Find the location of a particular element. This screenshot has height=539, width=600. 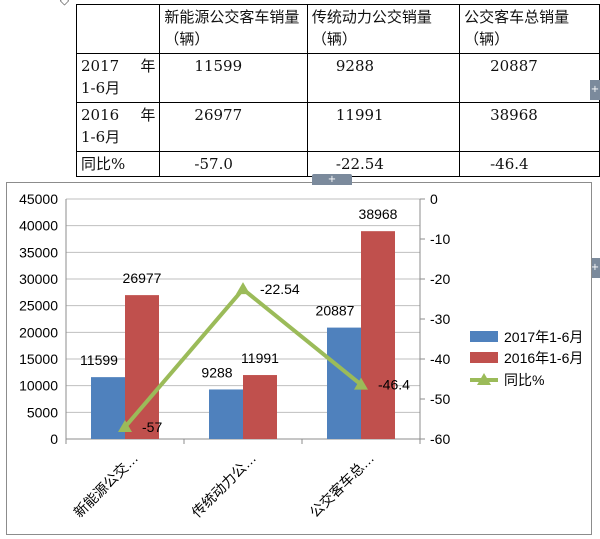

table-cell: 38968 is located at coordinates (529, 127).